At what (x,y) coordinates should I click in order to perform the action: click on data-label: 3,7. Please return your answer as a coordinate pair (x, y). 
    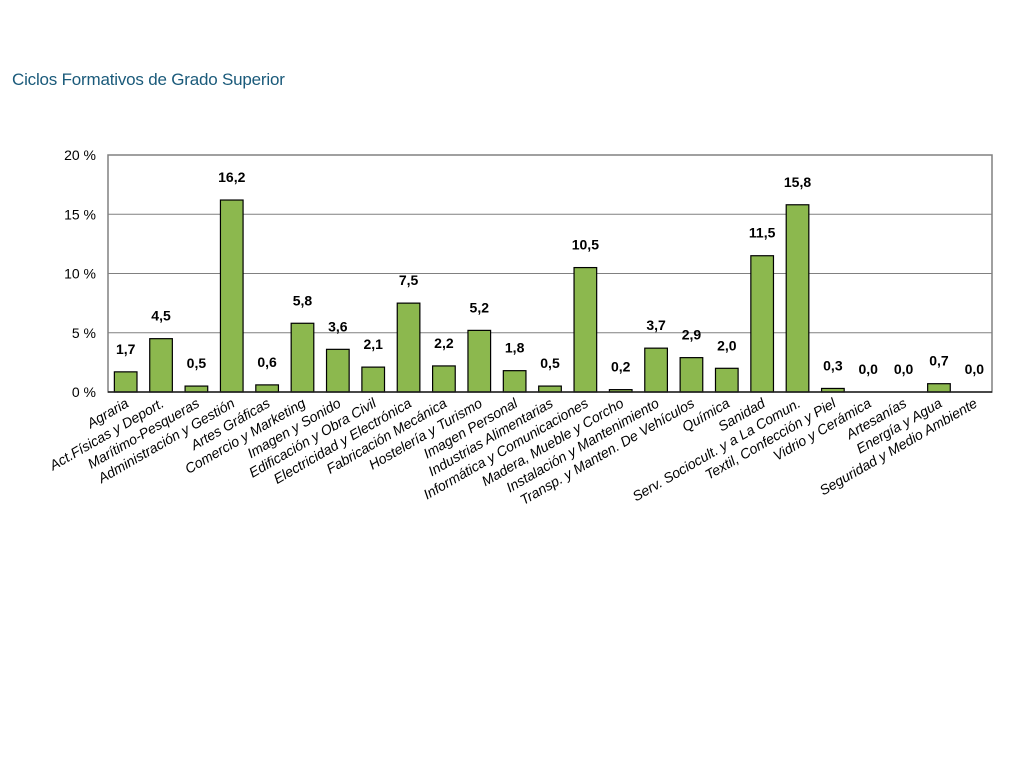
    Looking at the image, I should click on (656, 325).